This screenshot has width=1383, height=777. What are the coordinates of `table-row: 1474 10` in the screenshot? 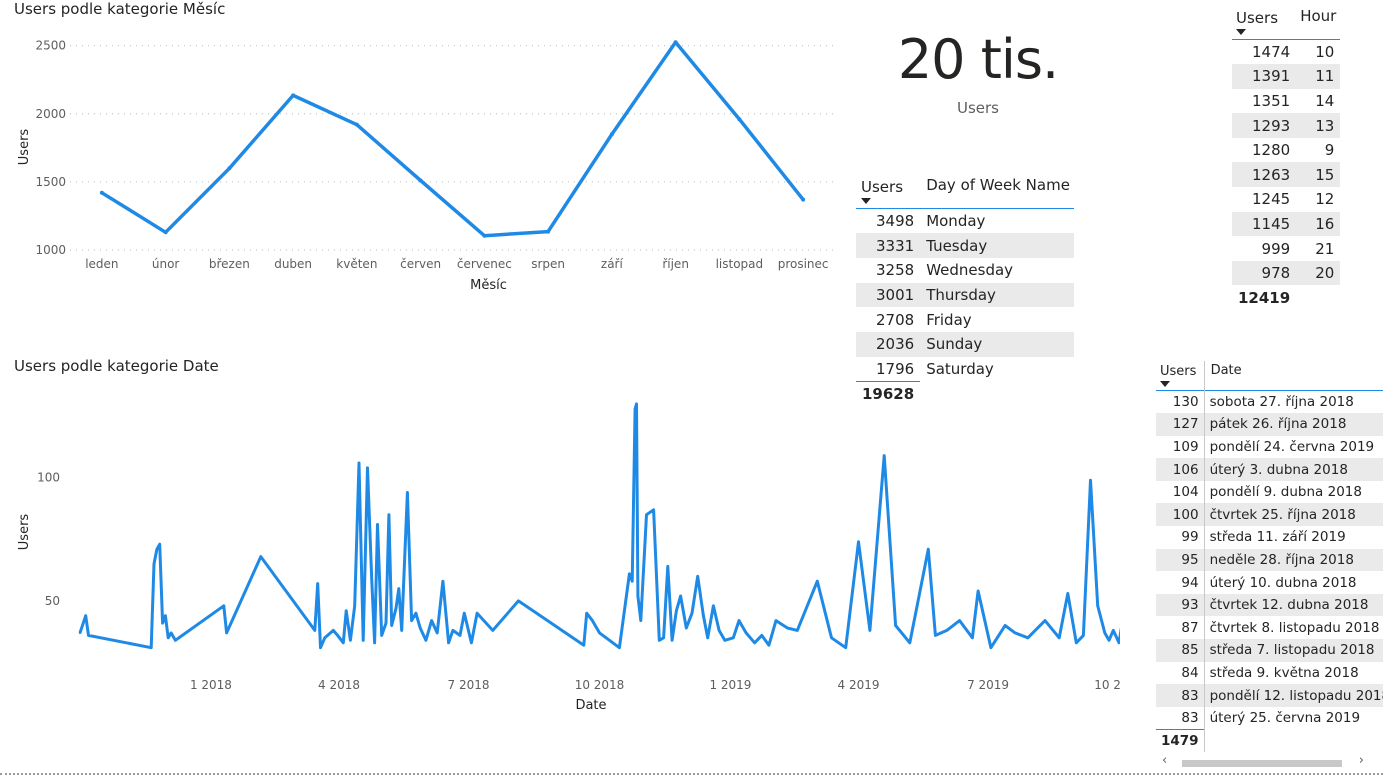 It's located at (1286, 52).